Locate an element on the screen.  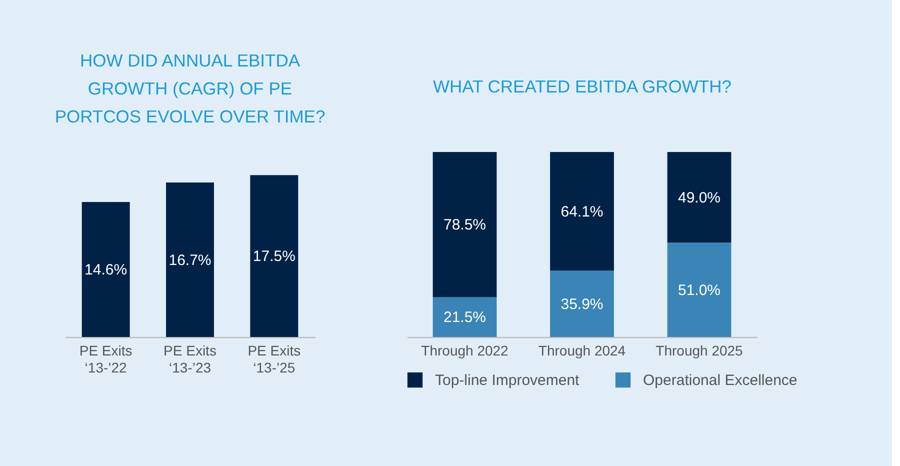
legend-label: Operational Excellence is located at coordinates (720, 380).